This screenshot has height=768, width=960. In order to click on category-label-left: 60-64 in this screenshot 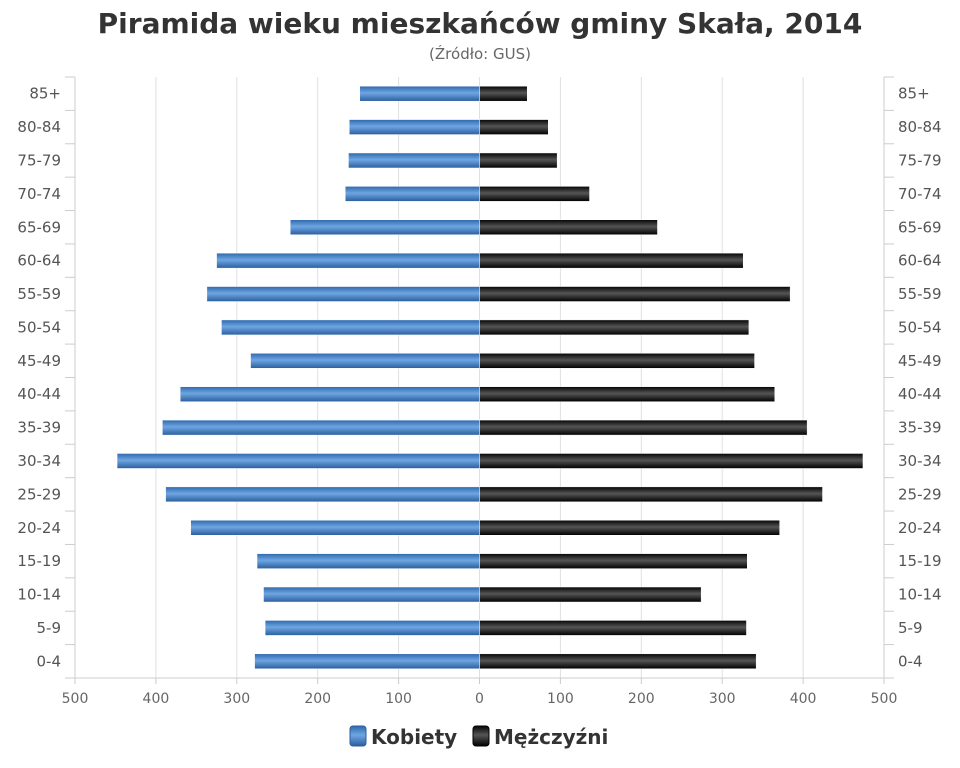, I will do `click(39, 261)`.